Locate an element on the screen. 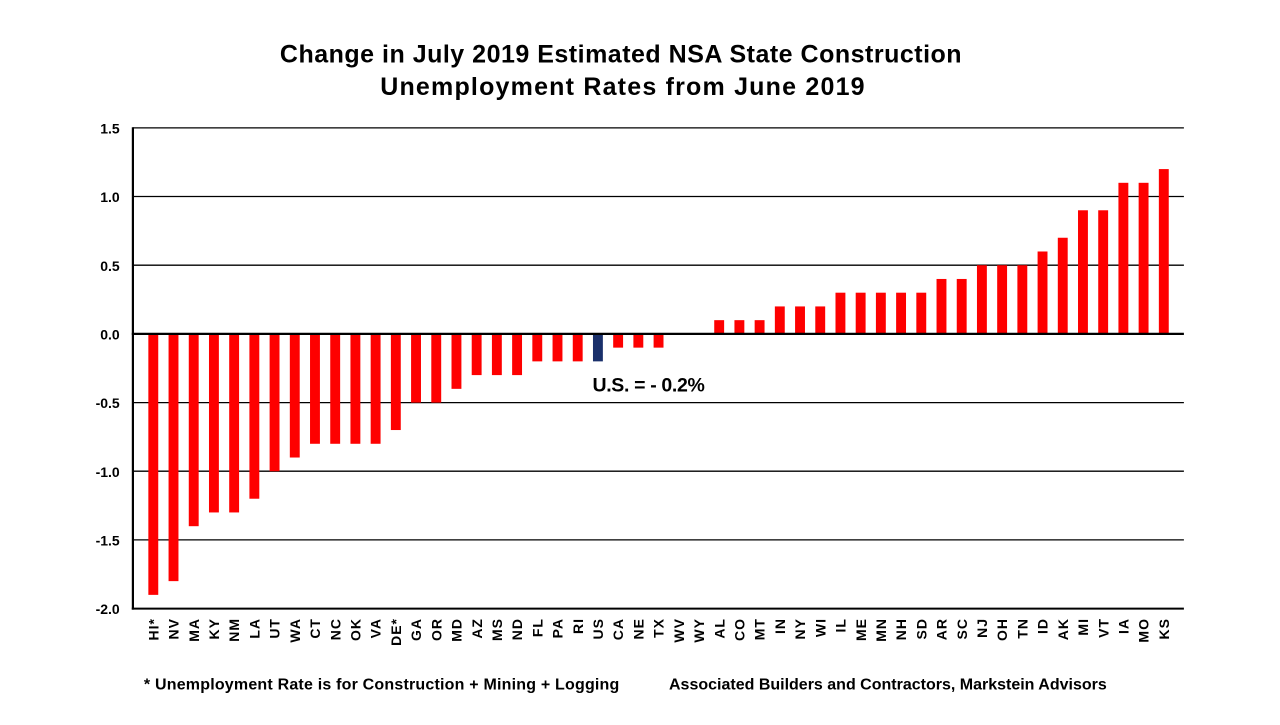  svg-text: WY is located at coordinates (699, 630).